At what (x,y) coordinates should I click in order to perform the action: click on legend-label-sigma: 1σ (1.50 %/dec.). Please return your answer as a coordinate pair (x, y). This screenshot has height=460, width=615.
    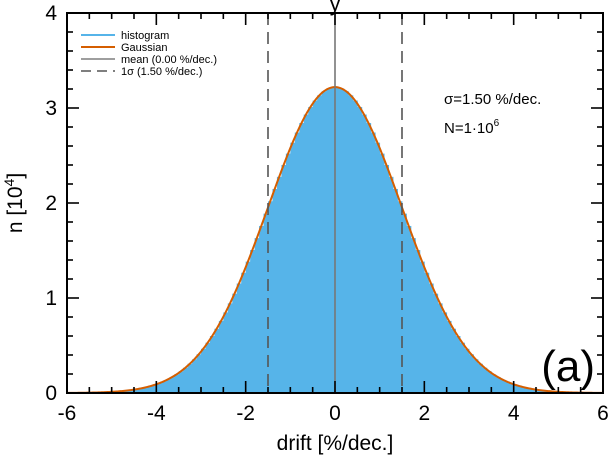
    Looking at the image, I should click on (161, 72).